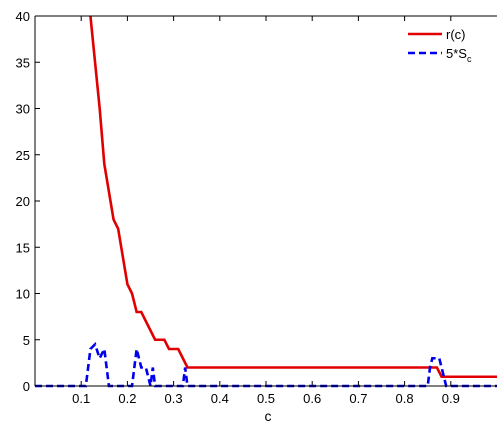  I want to click on y-tick-label: 25, so click(23, 155).